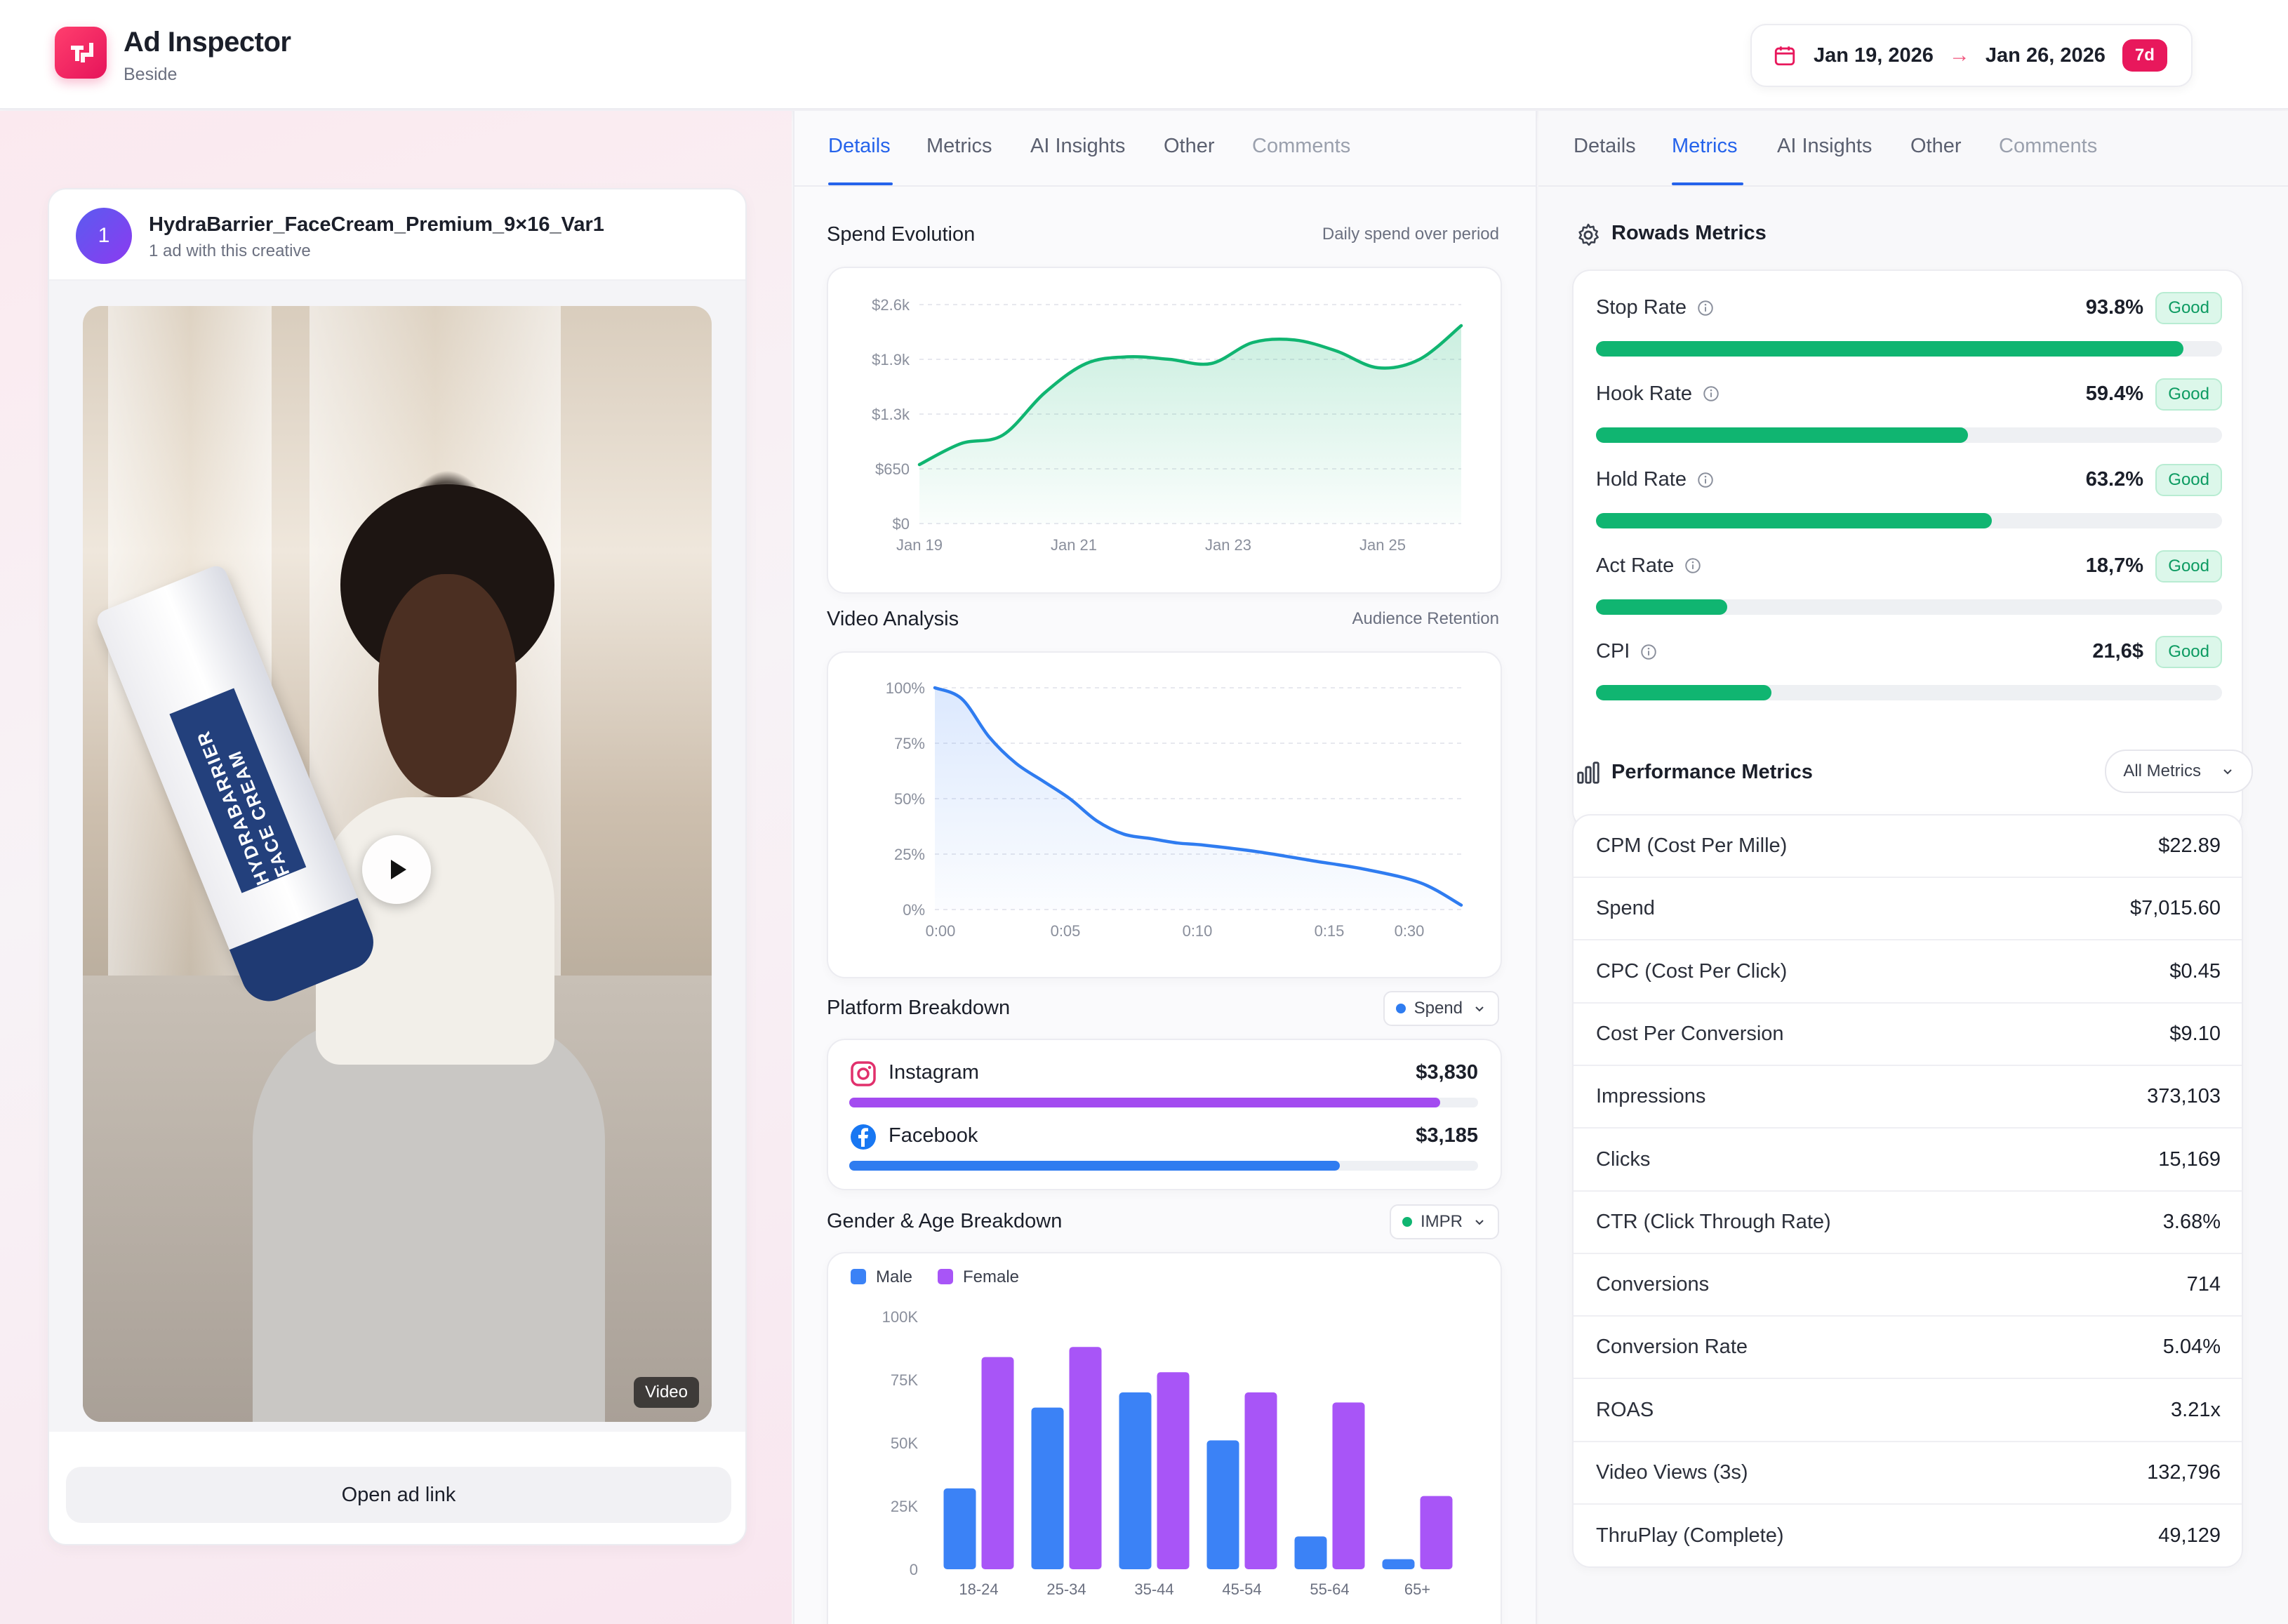 This screenshot has height=1624, width=2288. Describe the element at coordinates (1874, 55) in the screenshot. I see `date-start: Jan 19, 2026` at that location.